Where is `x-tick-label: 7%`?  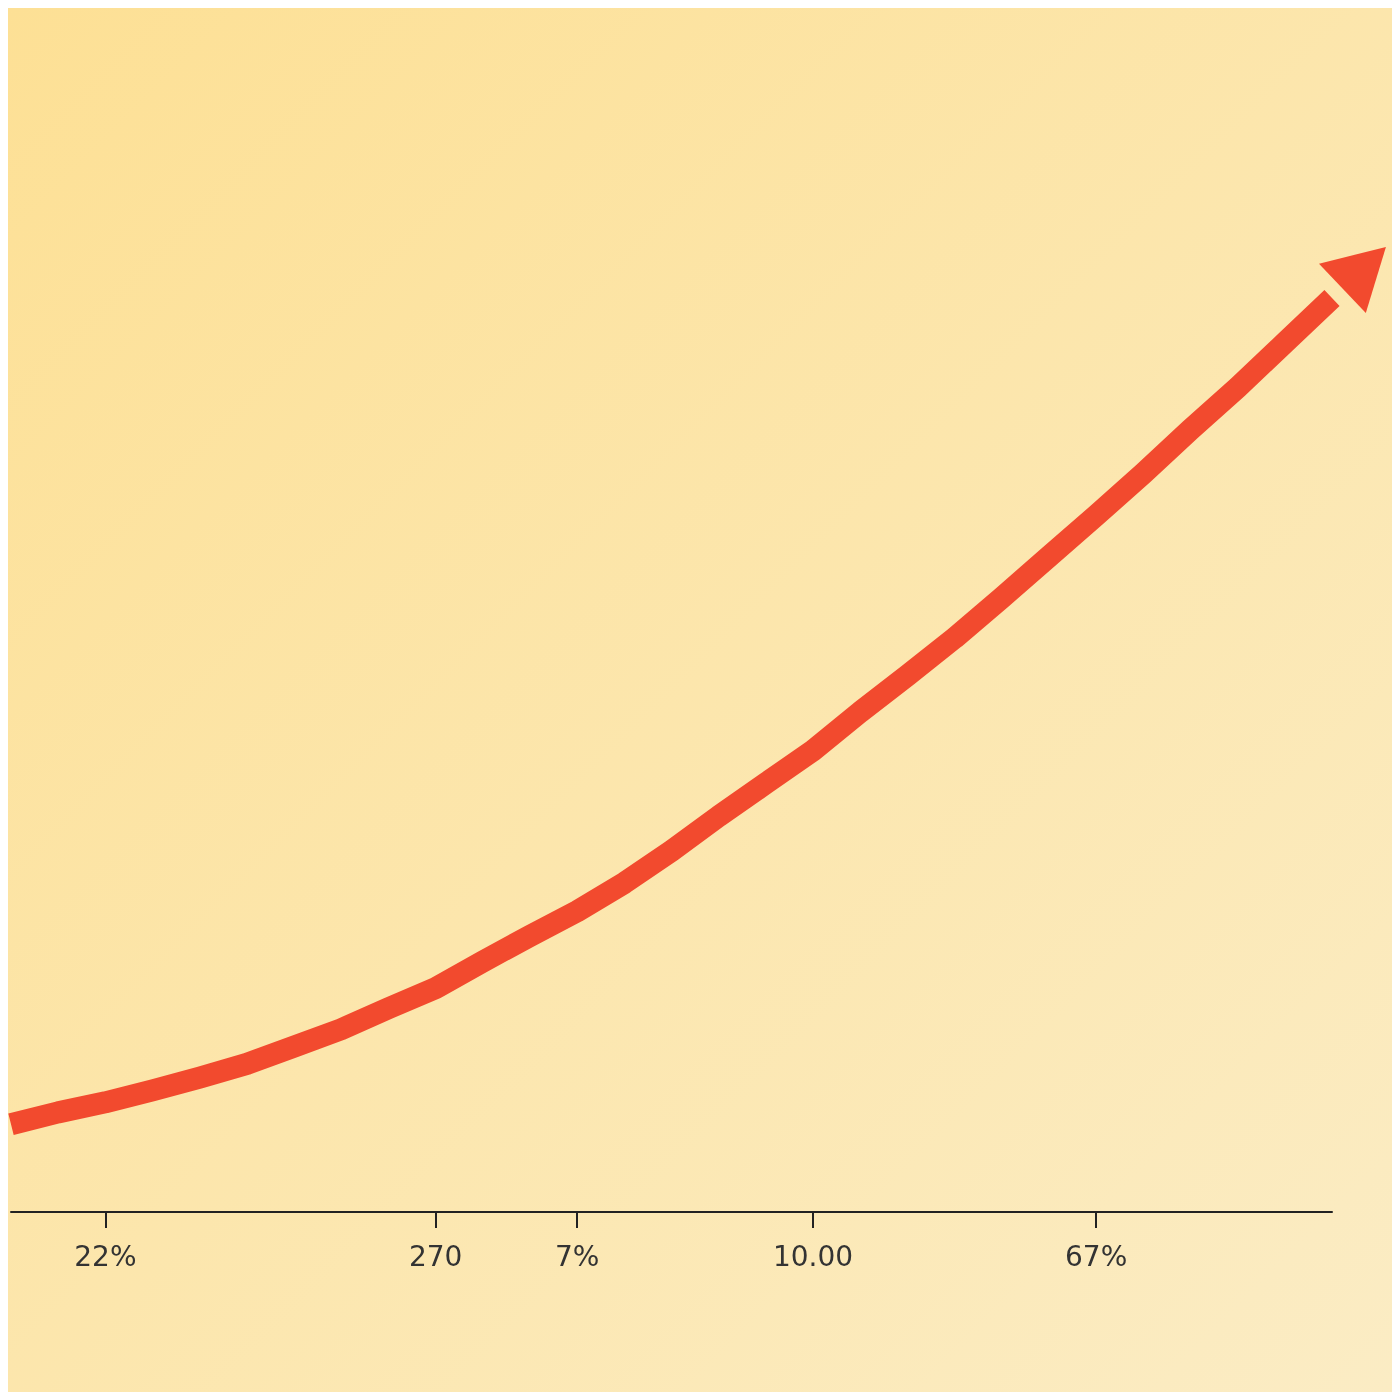 x-tick-label: 7% is located at coordinates (577, 1256).